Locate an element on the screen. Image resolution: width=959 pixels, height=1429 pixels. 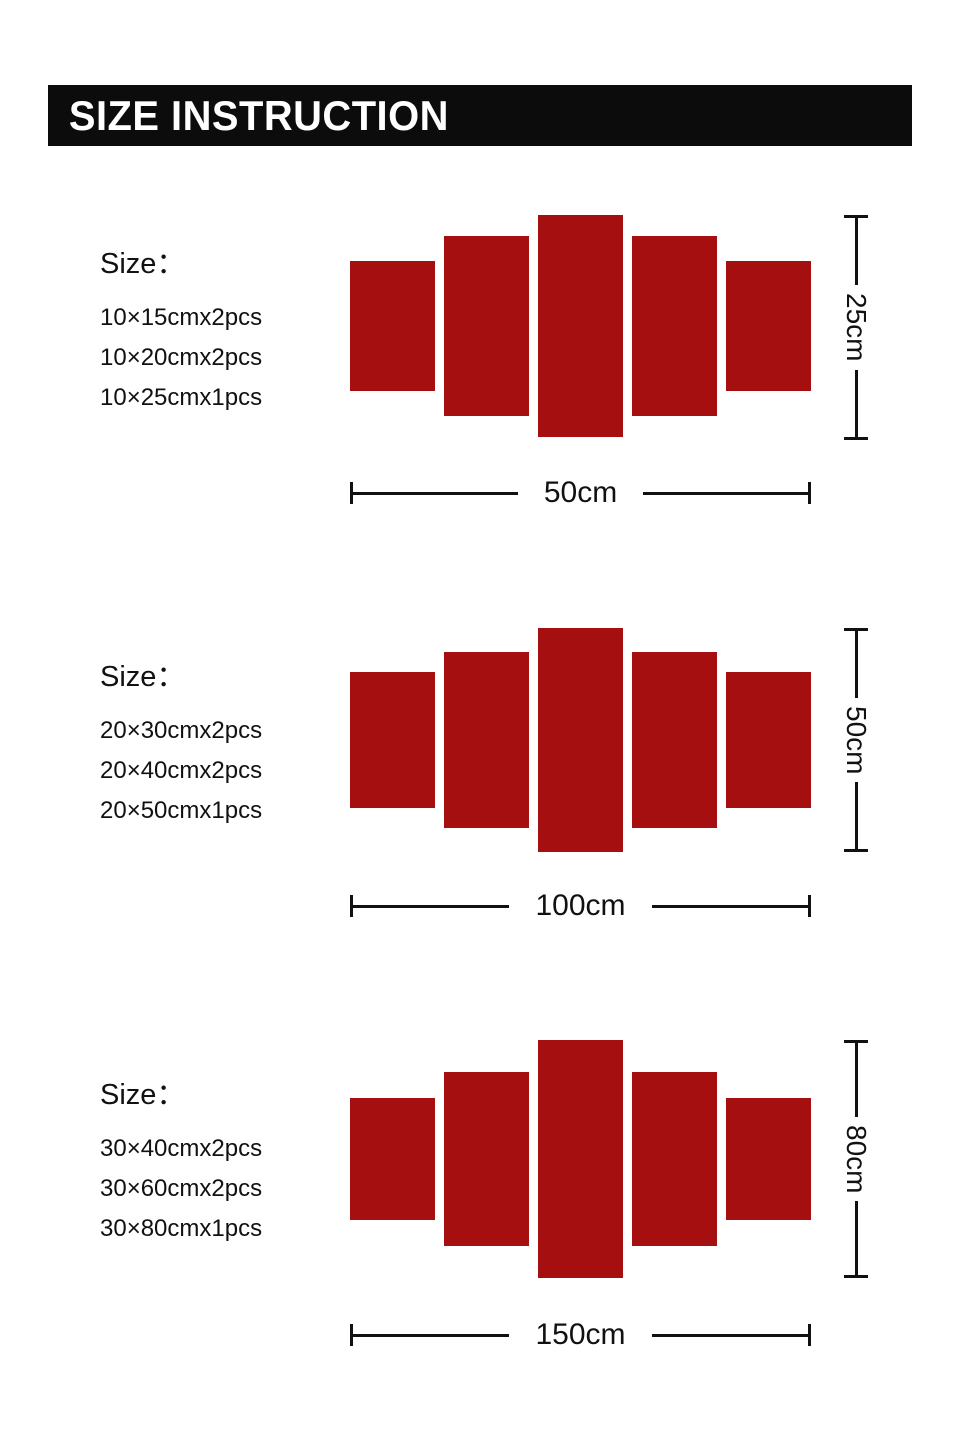
width-label: 50cm is located at coordinates (580, 492).